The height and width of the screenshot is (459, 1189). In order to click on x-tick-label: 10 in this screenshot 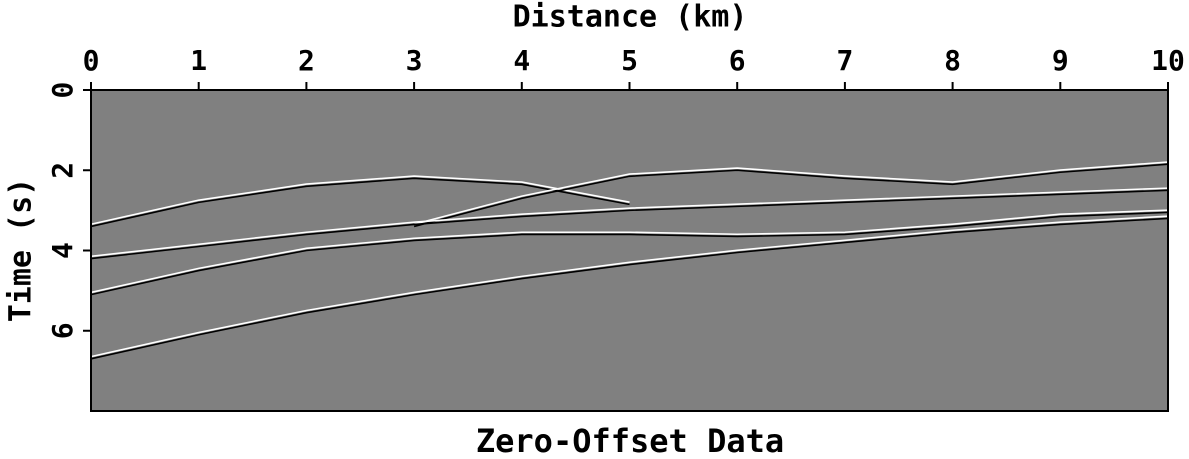, I will do `click(1168, 60)`.